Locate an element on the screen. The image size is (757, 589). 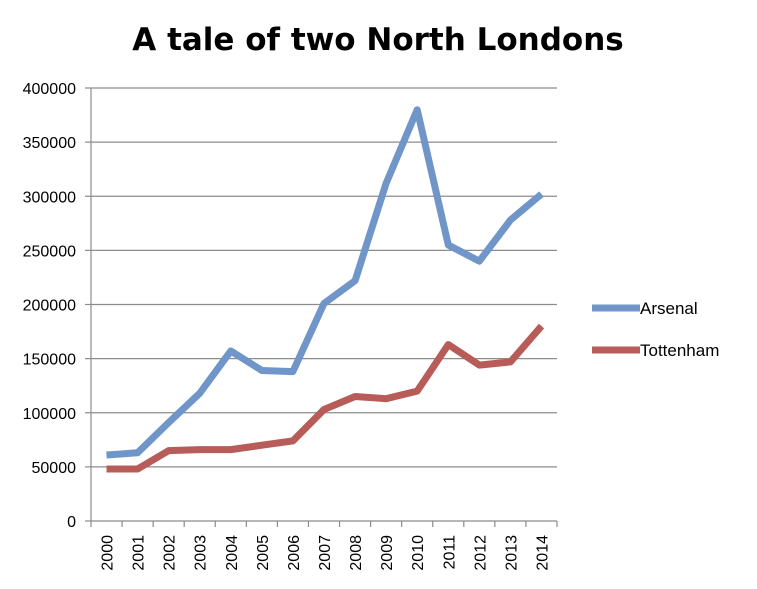
x-tick-label: 2006 is located at coordinates (294, 553).